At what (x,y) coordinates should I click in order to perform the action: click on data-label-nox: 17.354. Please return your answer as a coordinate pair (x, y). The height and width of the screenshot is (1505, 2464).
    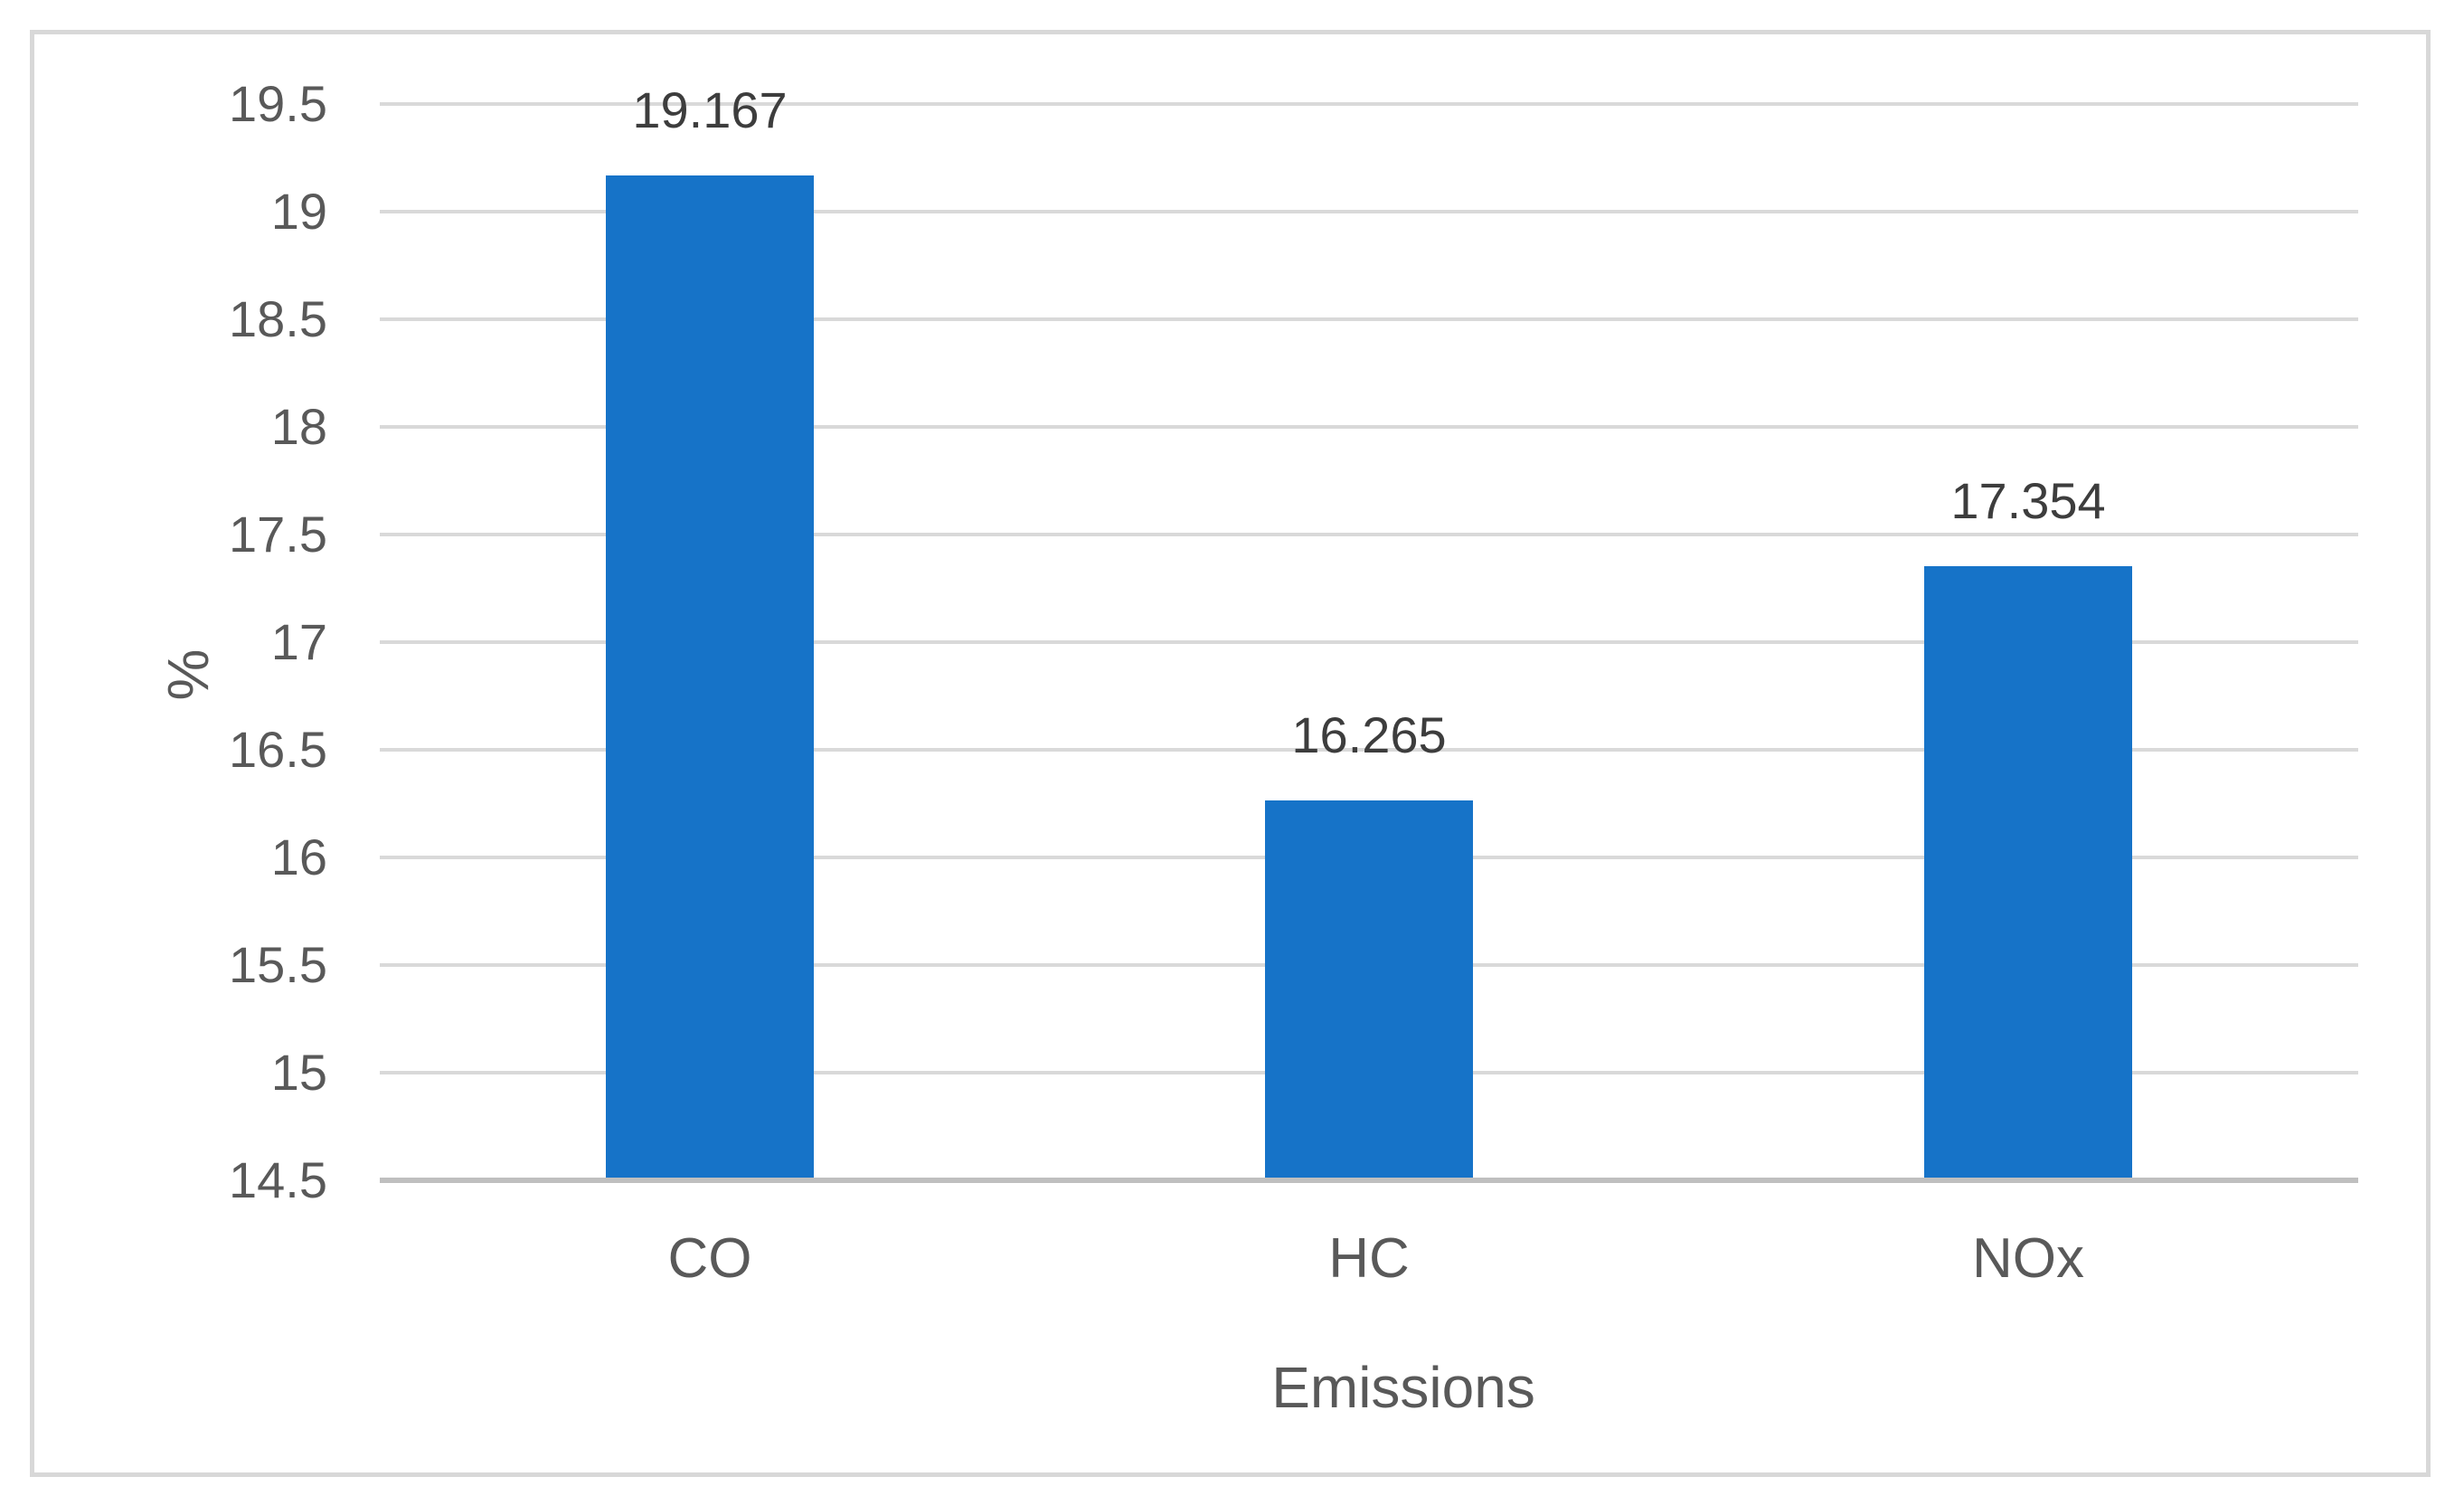
    Looking at the image, I should click on (2028, 500).